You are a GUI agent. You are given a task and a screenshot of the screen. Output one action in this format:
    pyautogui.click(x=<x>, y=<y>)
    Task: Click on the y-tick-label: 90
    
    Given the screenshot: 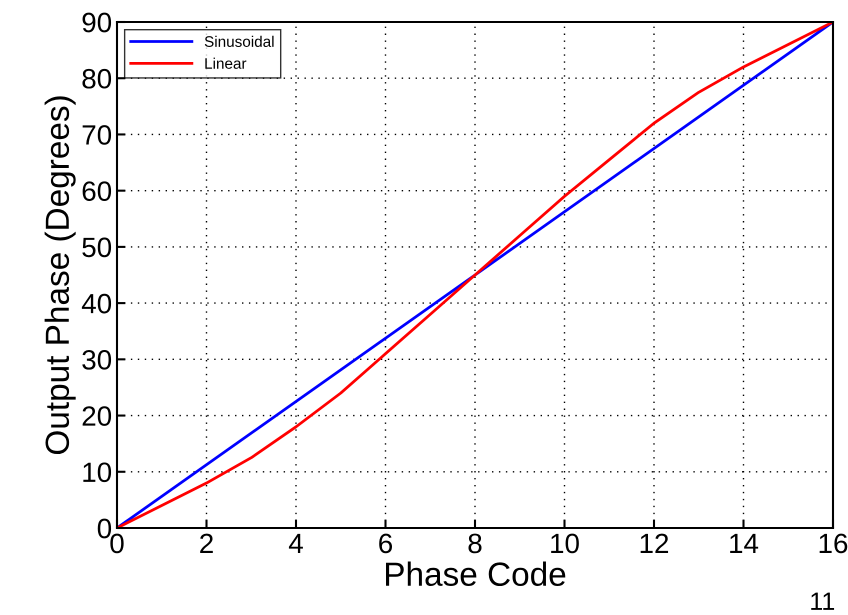 What is the action you would take?
    pyautogui.click(x=97, y=22)
    